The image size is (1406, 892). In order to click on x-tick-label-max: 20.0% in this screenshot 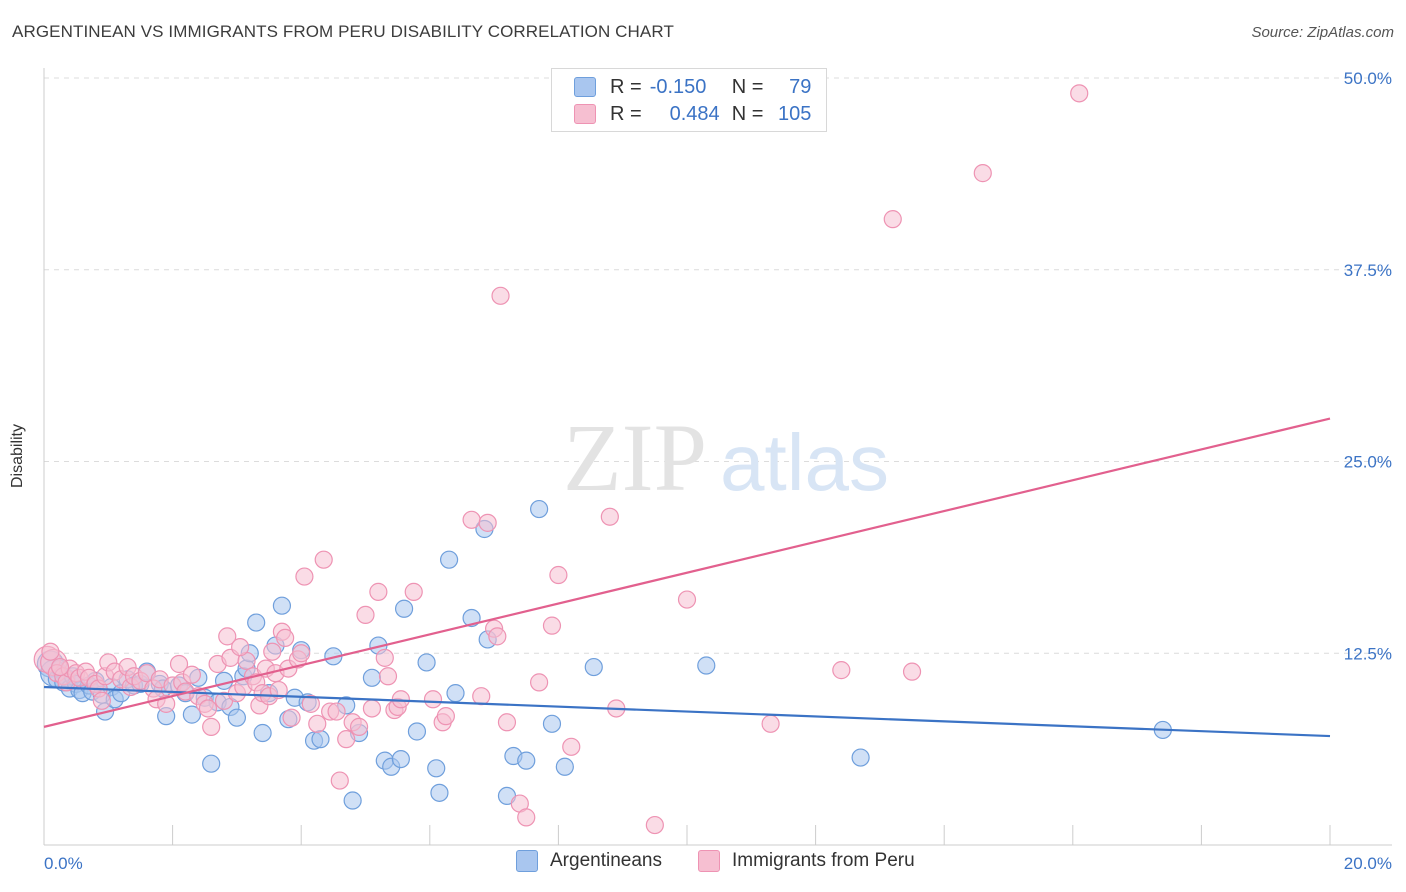, I will do `click(1368, 863)`.